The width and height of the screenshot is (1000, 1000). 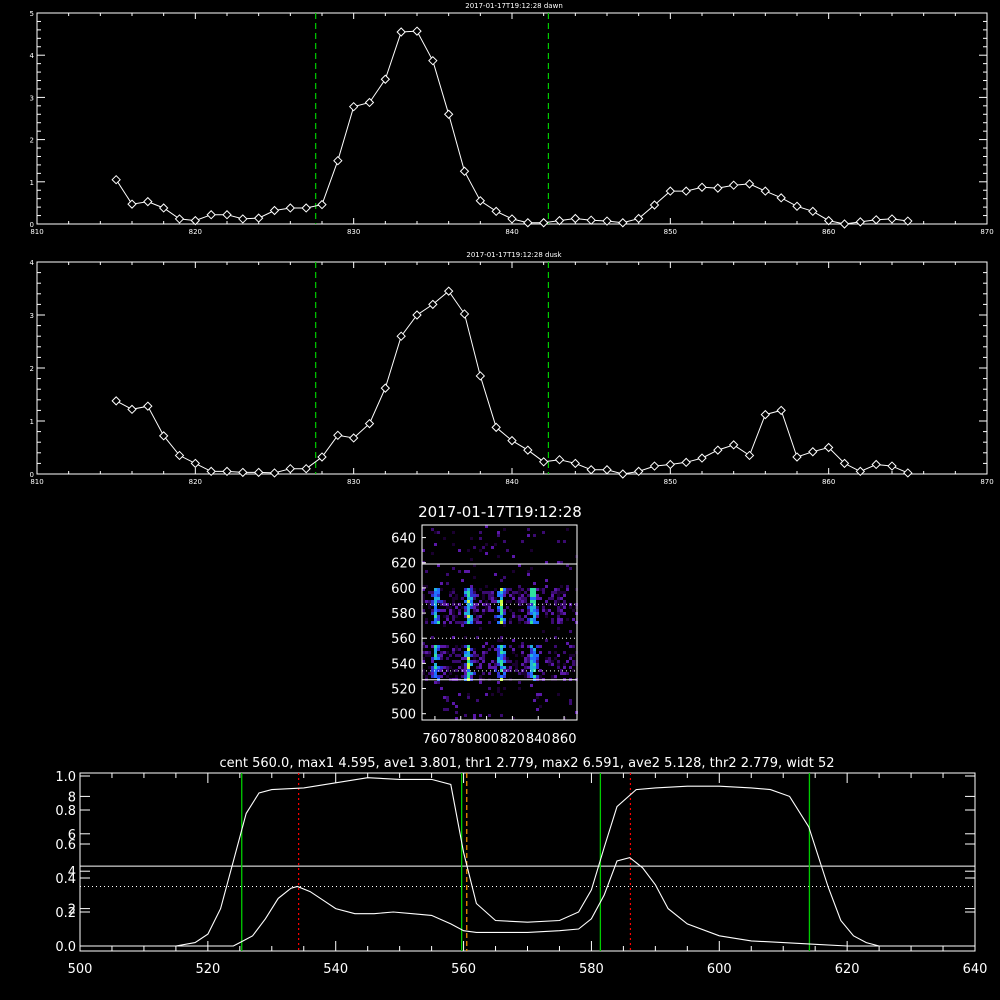 What do you see at coordinates (65, 777) in the screenshot?
I see `profile-y-tick-label: 1.0` at bounding box center [65, 777].